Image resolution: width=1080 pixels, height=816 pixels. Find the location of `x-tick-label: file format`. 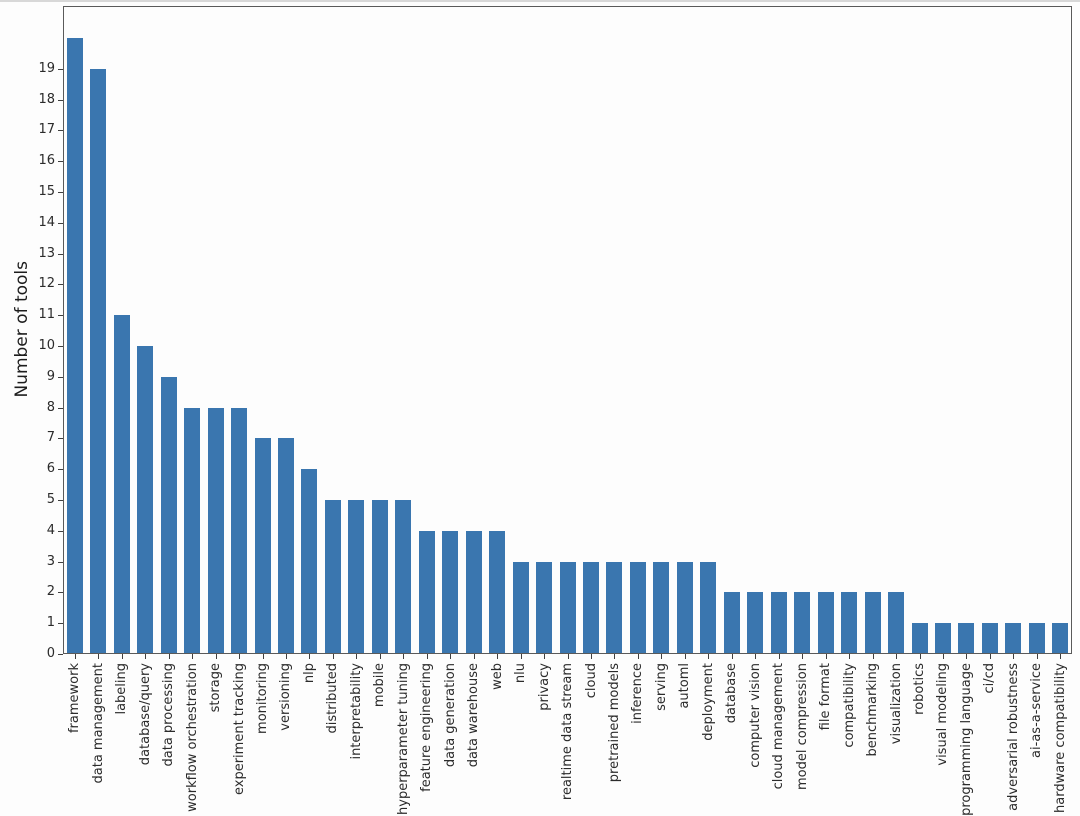

x-tick-label: file format is located at coordinates (826, 697).